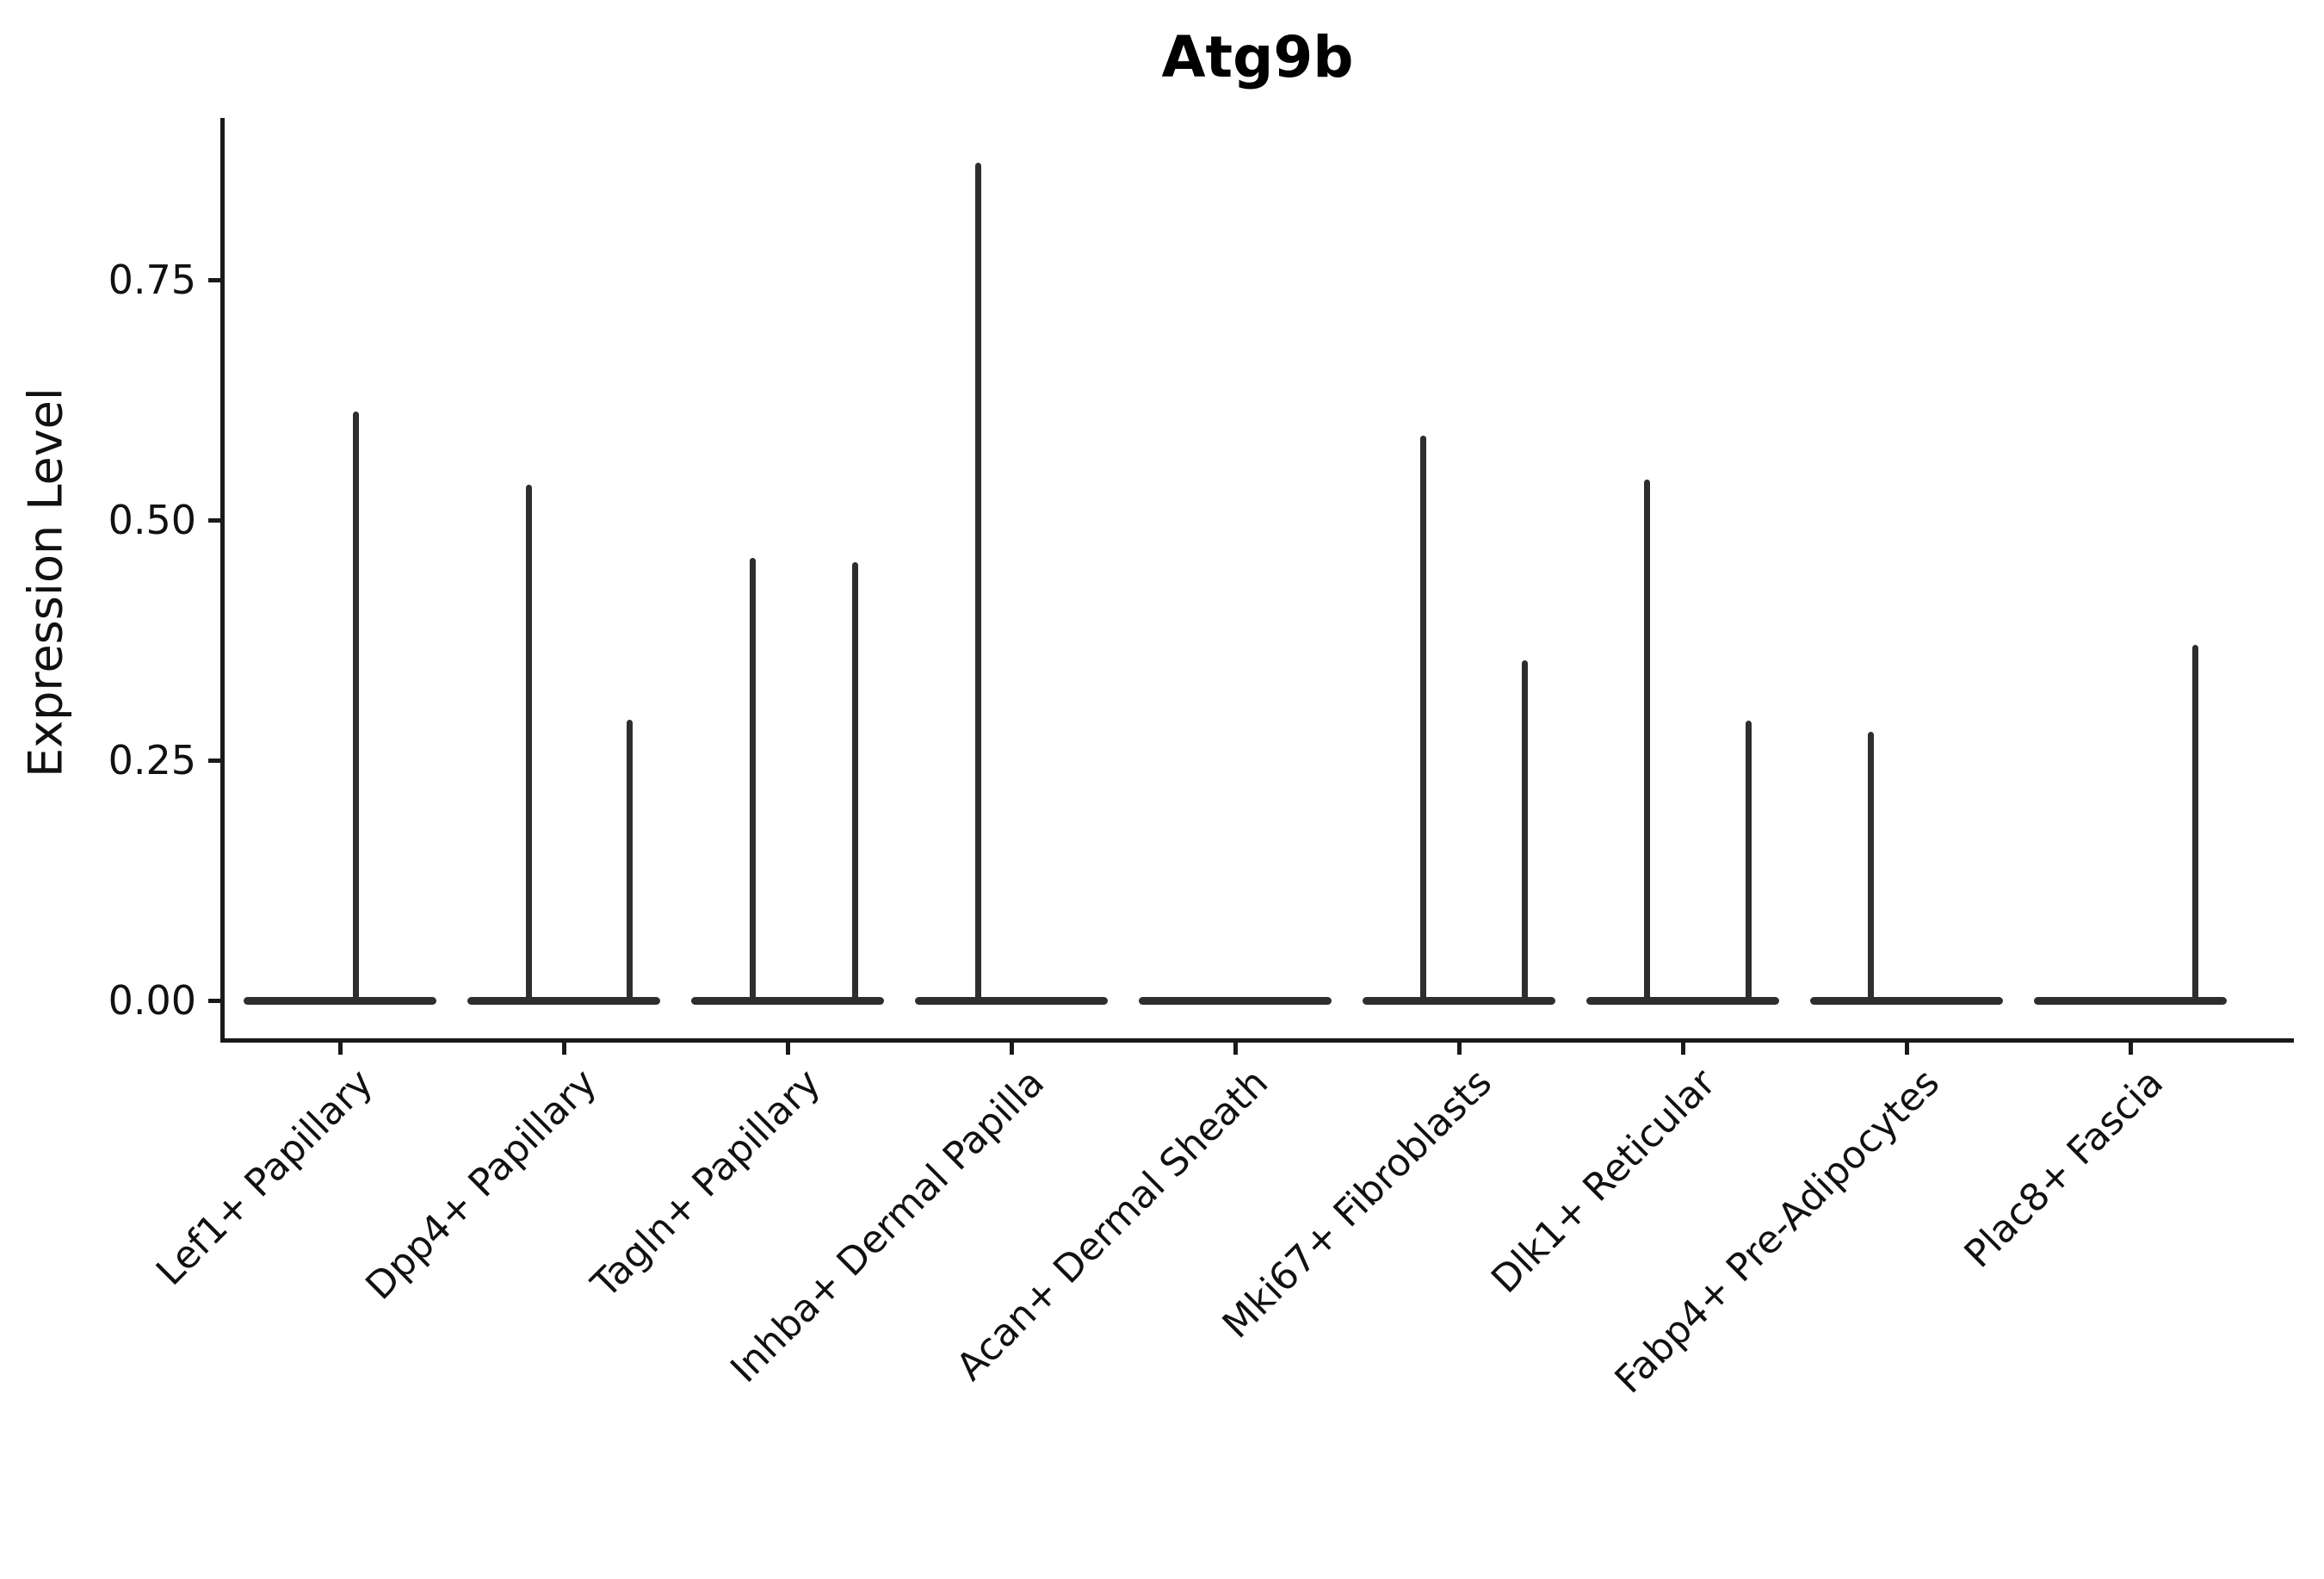  What do you see at coordinates (1112, 1225) in the screenshot?
I see `x-tick-label: Acan+ Dermal Sheath` at bounding box center [1112, 1225].